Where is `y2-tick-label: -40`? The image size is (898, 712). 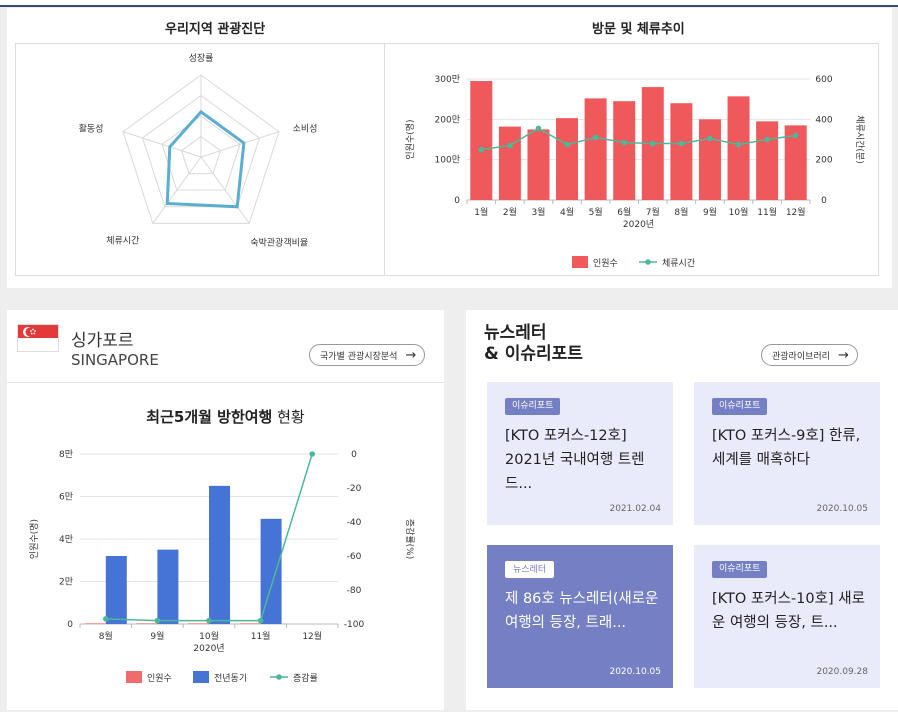
y2-tick-label: -40 is located at coordinates (354, 523).